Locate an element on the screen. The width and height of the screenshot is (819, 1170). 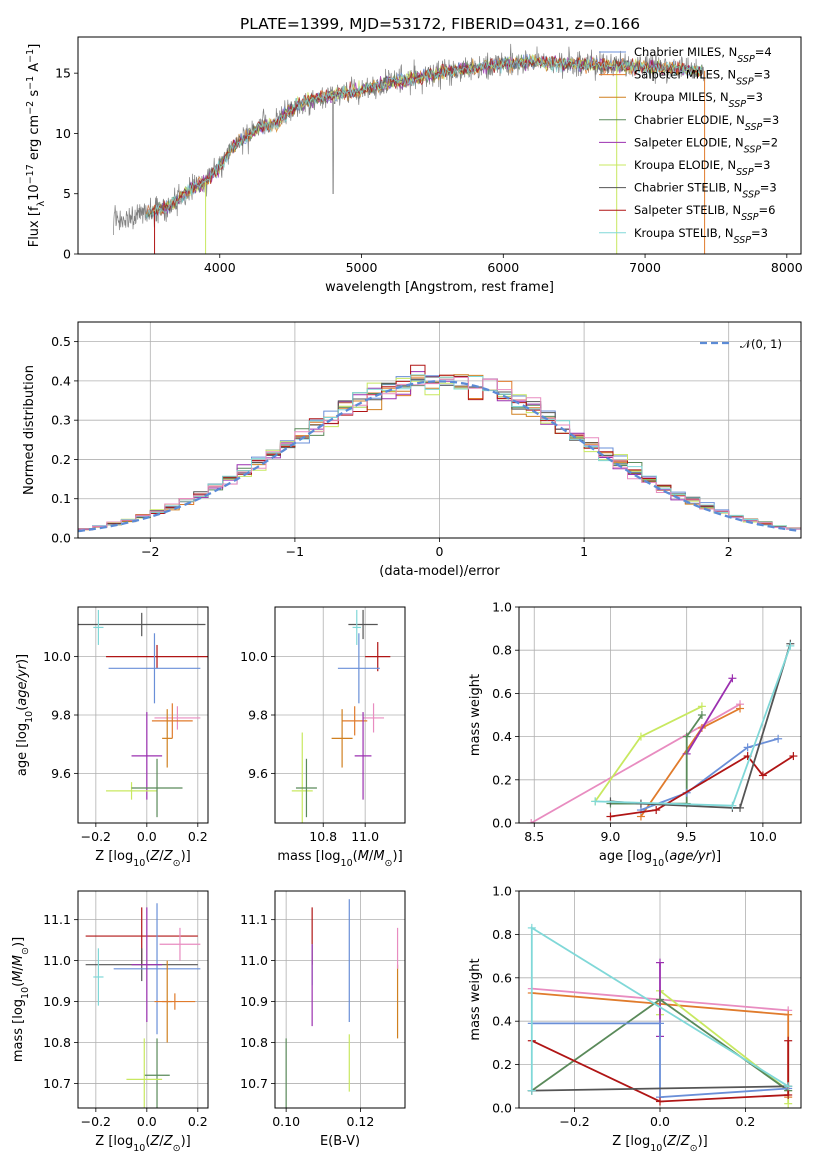
model-spectrum is located at coordinates (424, 135).